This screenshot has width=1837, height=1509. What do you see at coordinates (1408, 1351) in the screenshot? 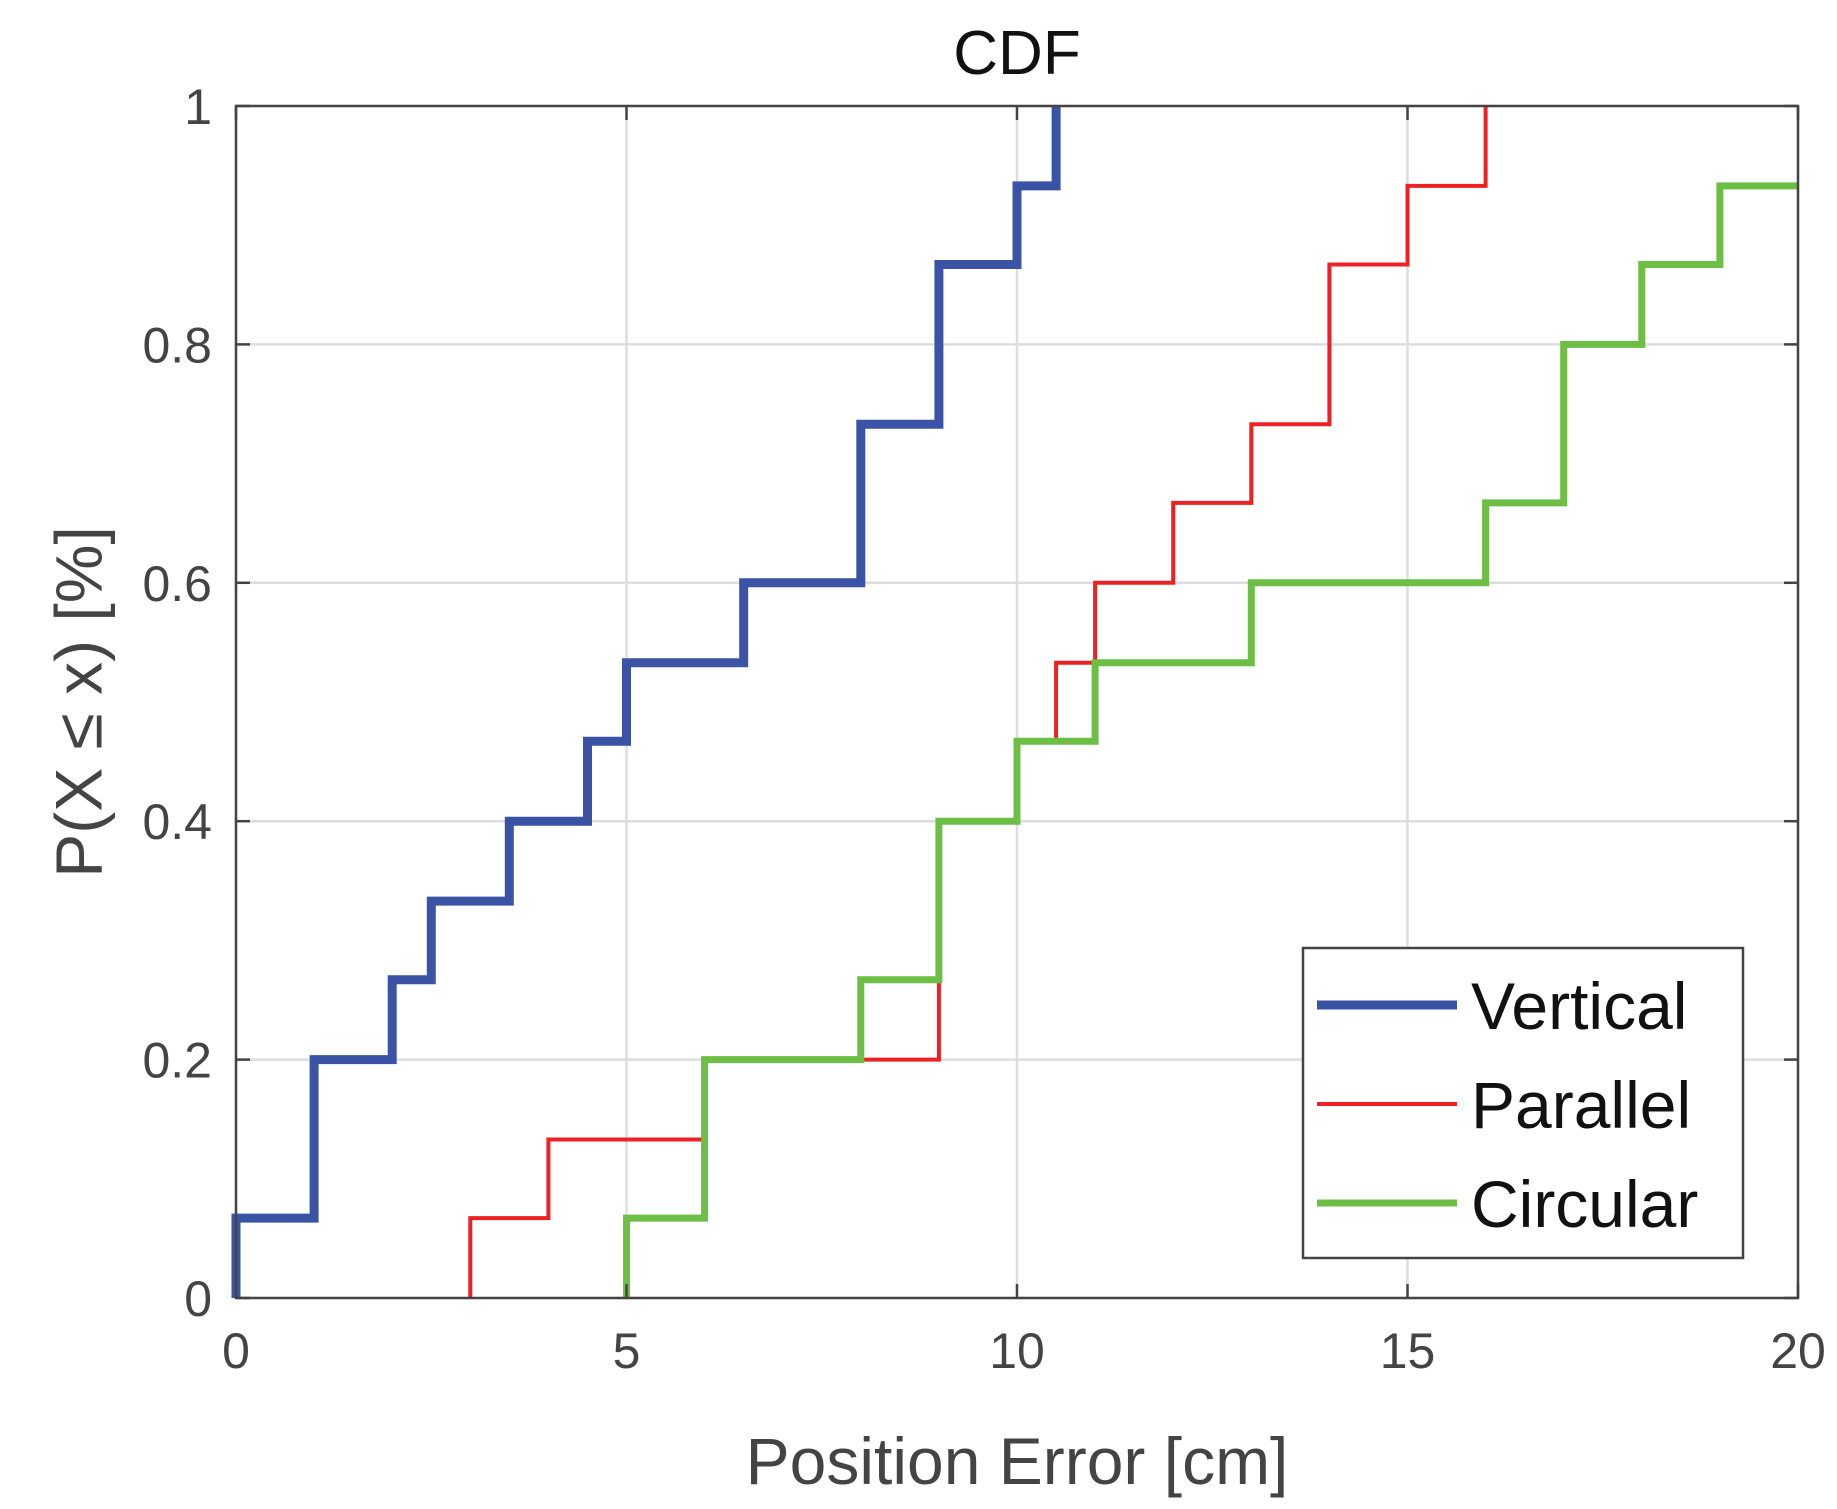
I see `x-tick-label: 15` at bounding box center [1408, 1351].